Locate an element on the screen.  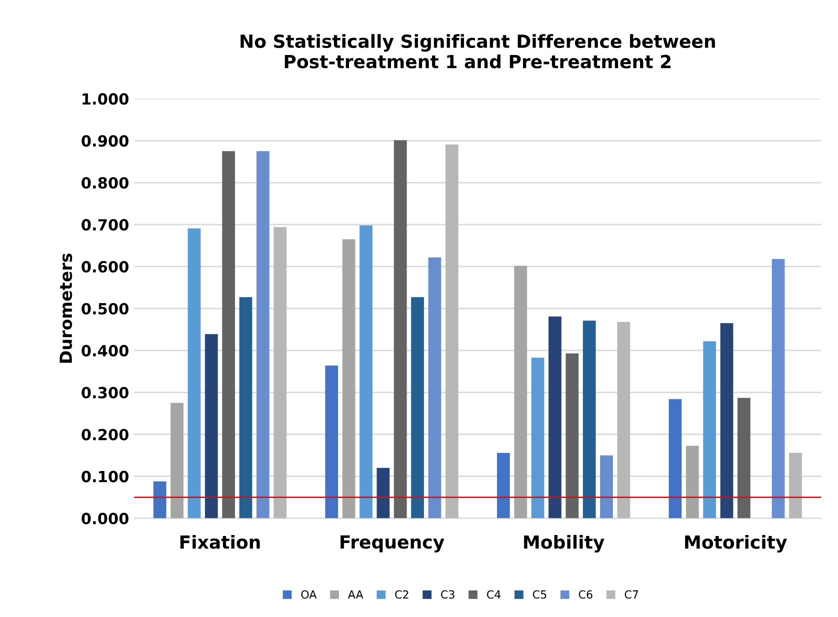
y-tick-label: 0.200 is located at coordinates (105, 434).